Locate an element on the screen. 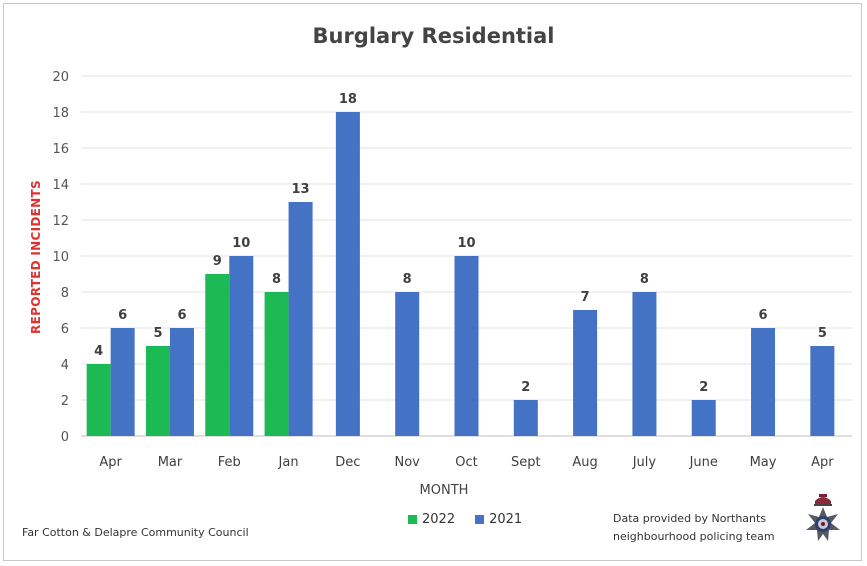 The width and height of the screenshot is (867, 566). data-credit-line-2: neighbourhood policing team is located at coordinates (694, 536).